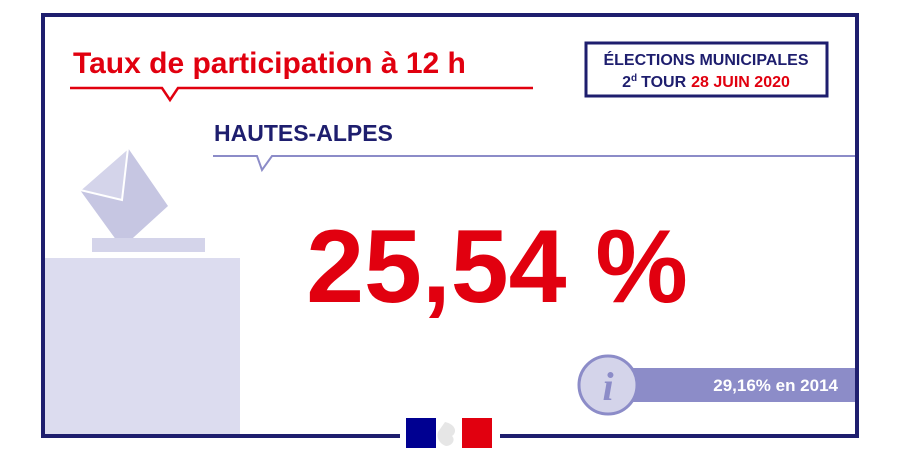 The width and height of the screenshot is (900, 450). What do you see at coordinates (301, 94) in the screenshot?
I see `title-underline` at bounding box center [301, 94].